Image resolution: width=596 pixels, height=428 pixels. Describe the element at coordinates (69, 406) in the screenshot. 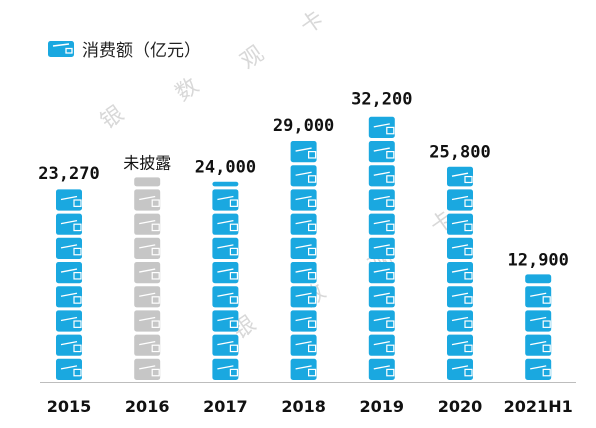

I see `x-tick-label: 2015` at that location.